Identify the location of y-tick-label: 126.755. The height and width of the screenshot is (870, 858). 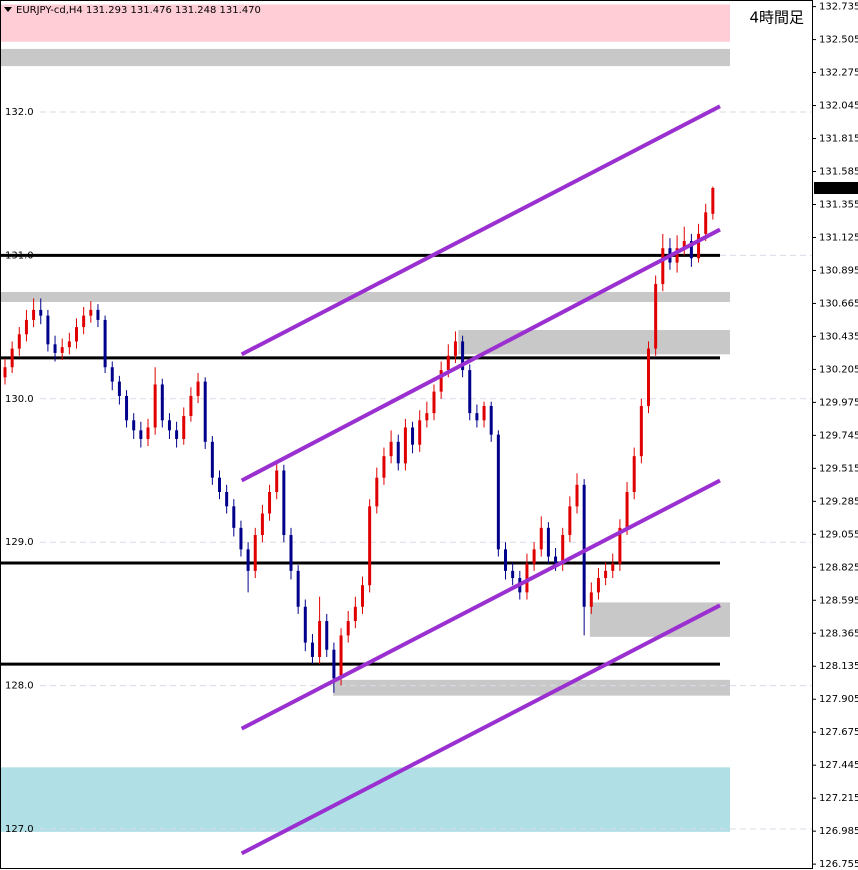
(838, 864).